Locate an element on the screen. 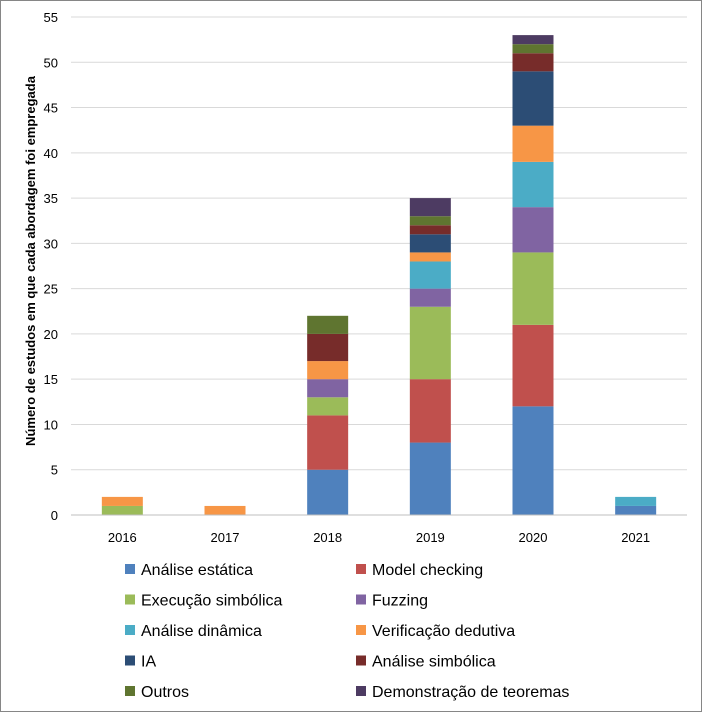 The image size is (702, 716). y-tick-label: 30 is located at coordinates (51, 243).